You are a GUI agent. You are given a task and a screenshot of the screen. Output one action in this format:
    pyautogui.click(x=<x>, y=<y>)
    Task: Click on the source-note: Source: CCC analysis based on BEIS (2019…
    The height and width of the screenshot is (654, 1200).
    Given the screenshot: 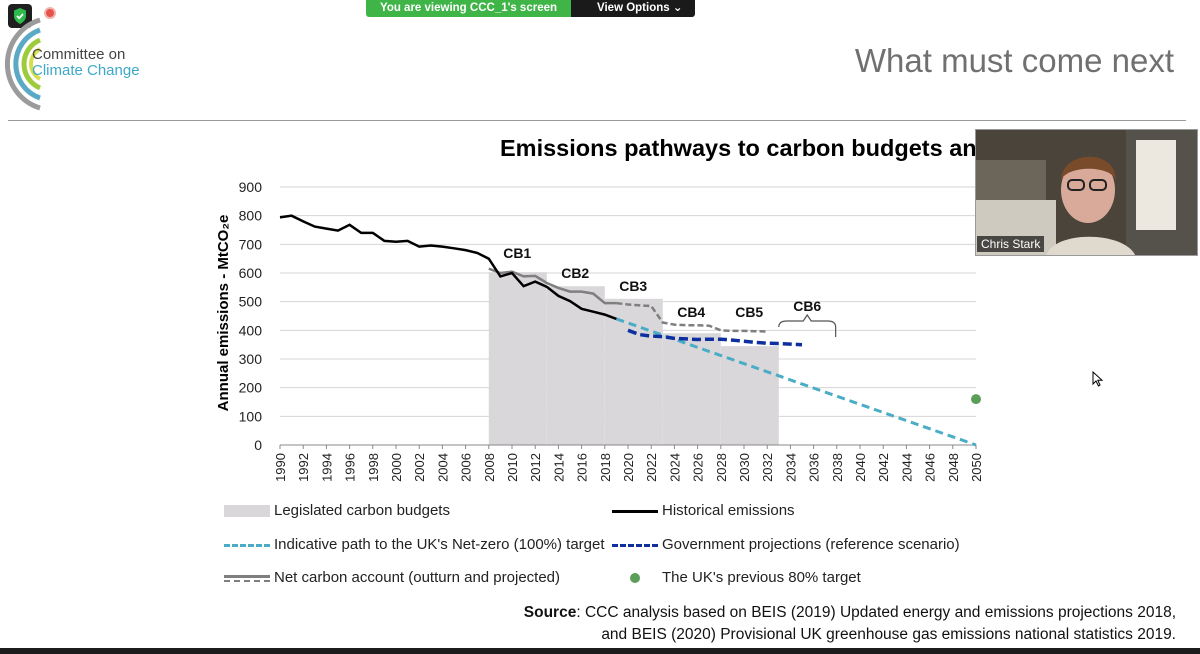 What is the action you would take?
    pyautogui.click(x=850, y=624)
    